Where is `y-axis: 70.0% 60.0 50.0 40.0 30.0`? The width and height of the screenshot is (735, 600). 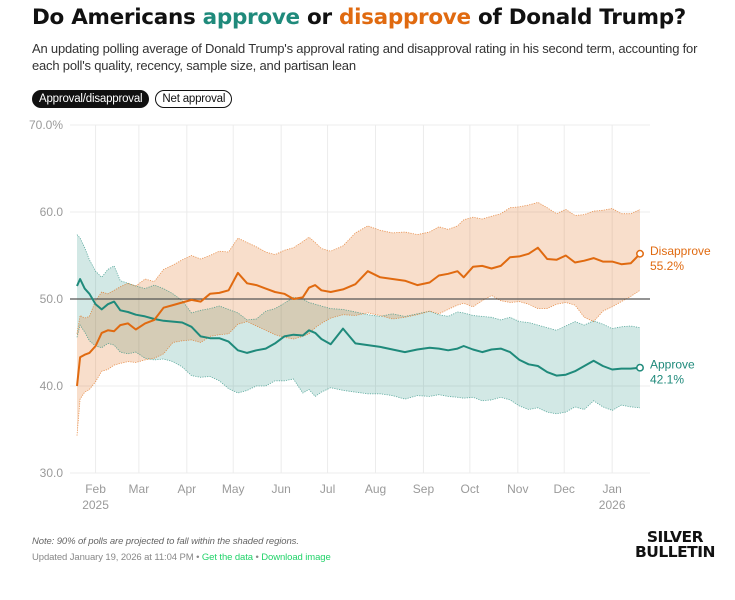 y-axis: 70.0% 60.0 50.0 40.0 30.0 is located at coordinates (46, 299).